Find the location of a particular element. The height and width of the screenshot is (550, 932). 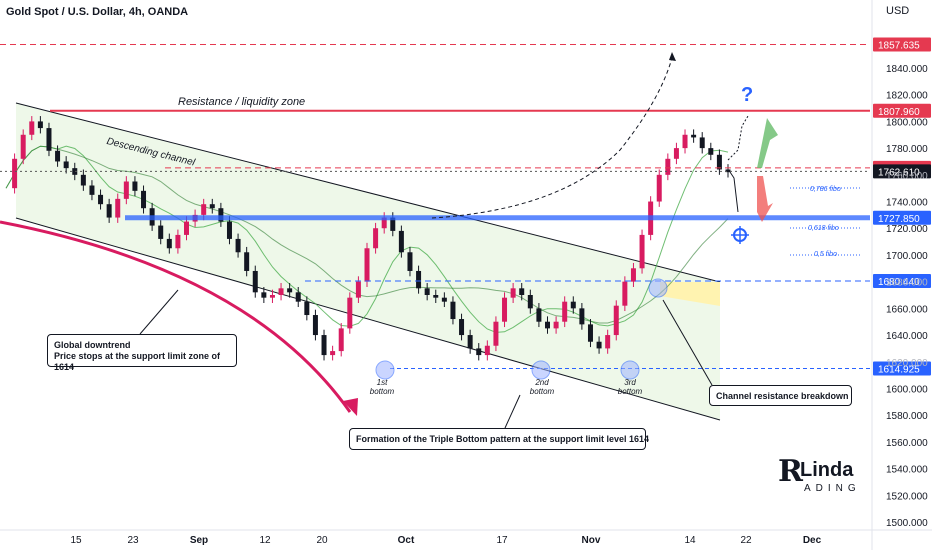

bearish-arrow is located at coordinates (765, 199).